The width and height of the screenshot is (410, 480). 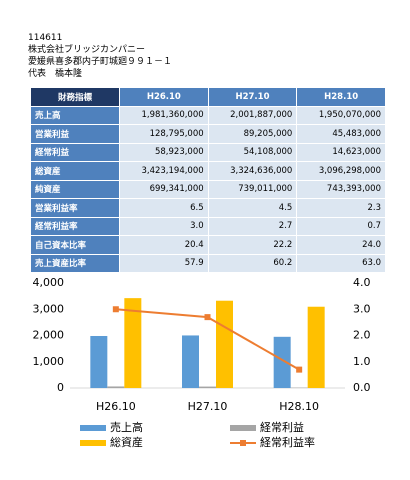 I want to click on x-tick-label: H27.10, so click(x=208, y=406).